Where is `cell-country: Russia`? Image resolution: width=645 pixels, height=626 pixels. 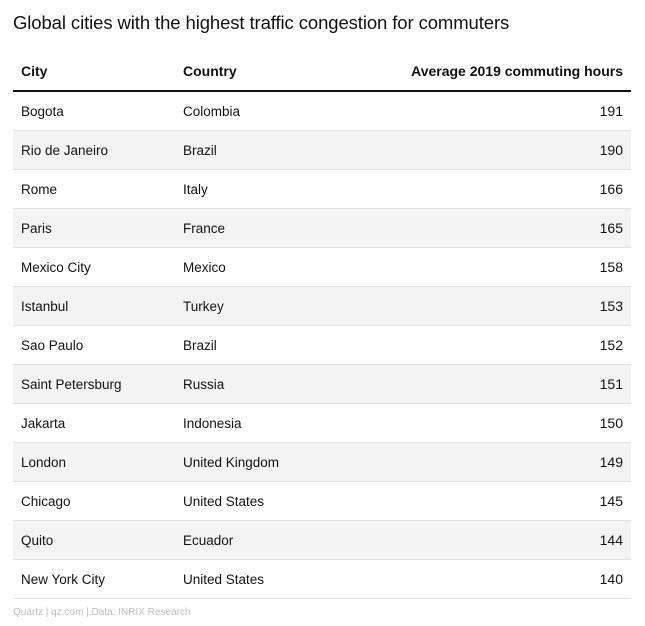
cell-country: Russia is located at coordinates (204, 384).